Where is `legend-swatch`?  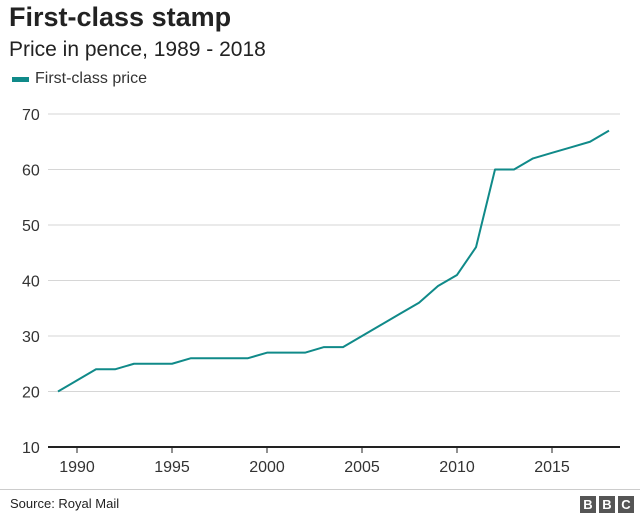 legend-swatch is located at coordinates (20, 79).